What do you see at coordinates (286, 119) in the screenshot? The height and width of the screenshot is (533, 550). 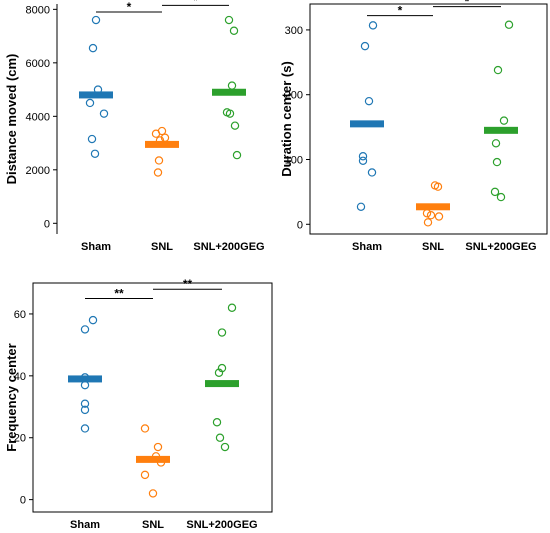 I see `y-axis-title: Duration center (s)` at bounding box center [286, 119].